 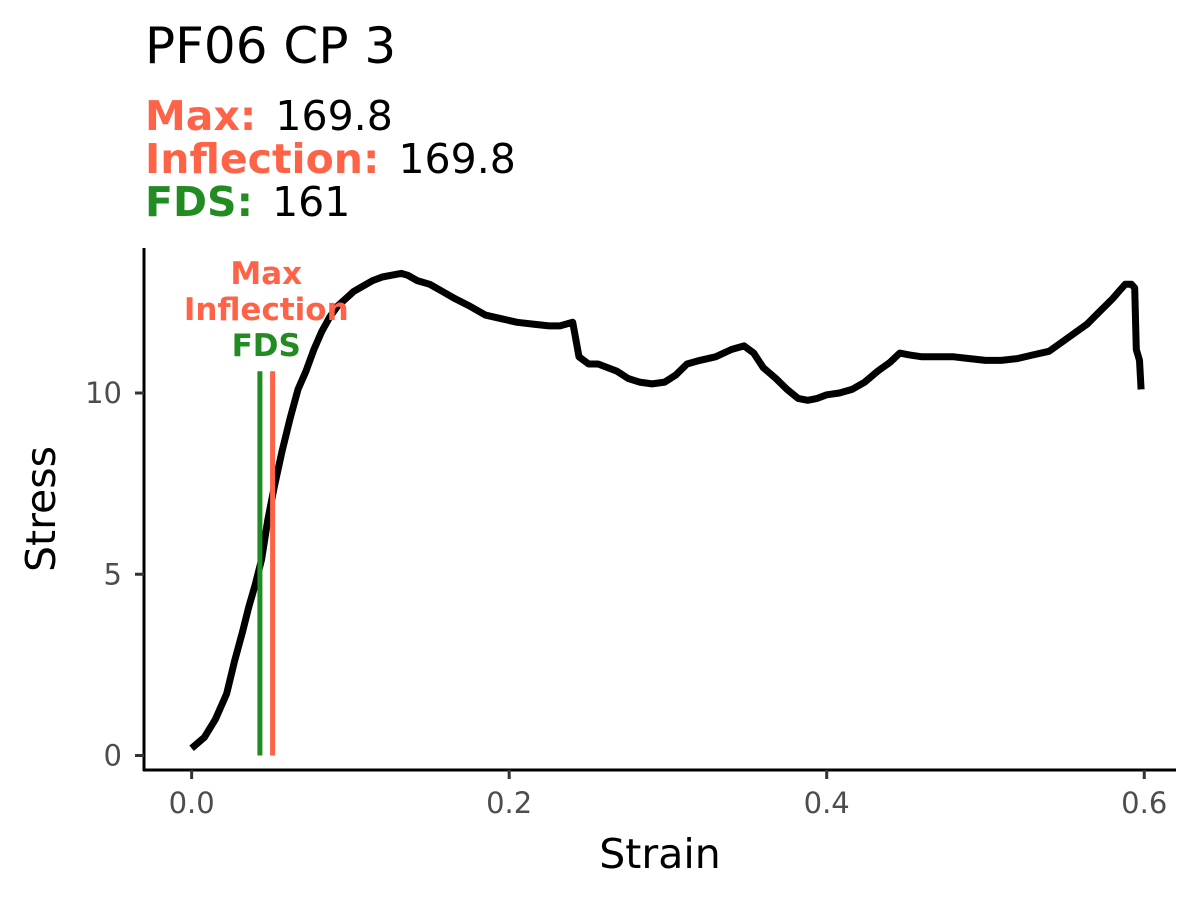 What do you see at coordinates (266, 346) in the screenshot?
I see `marker-label-fds: FDS` at bounding box center [266, 346].